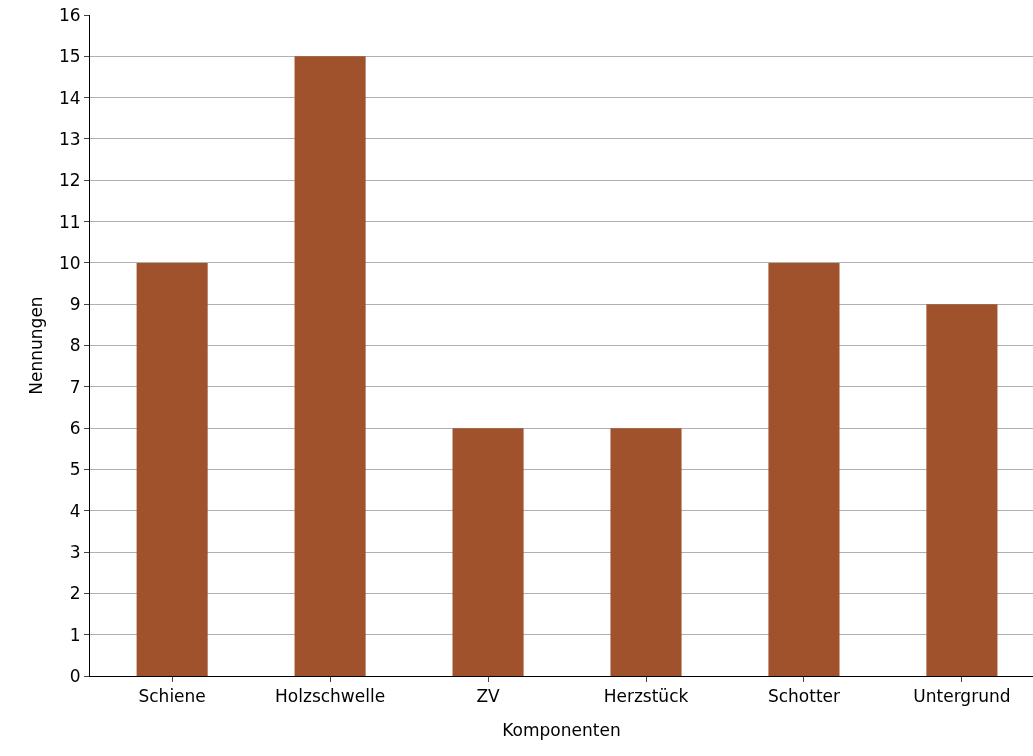  I want to click on y-tick-label: 7, so click(75, 386).